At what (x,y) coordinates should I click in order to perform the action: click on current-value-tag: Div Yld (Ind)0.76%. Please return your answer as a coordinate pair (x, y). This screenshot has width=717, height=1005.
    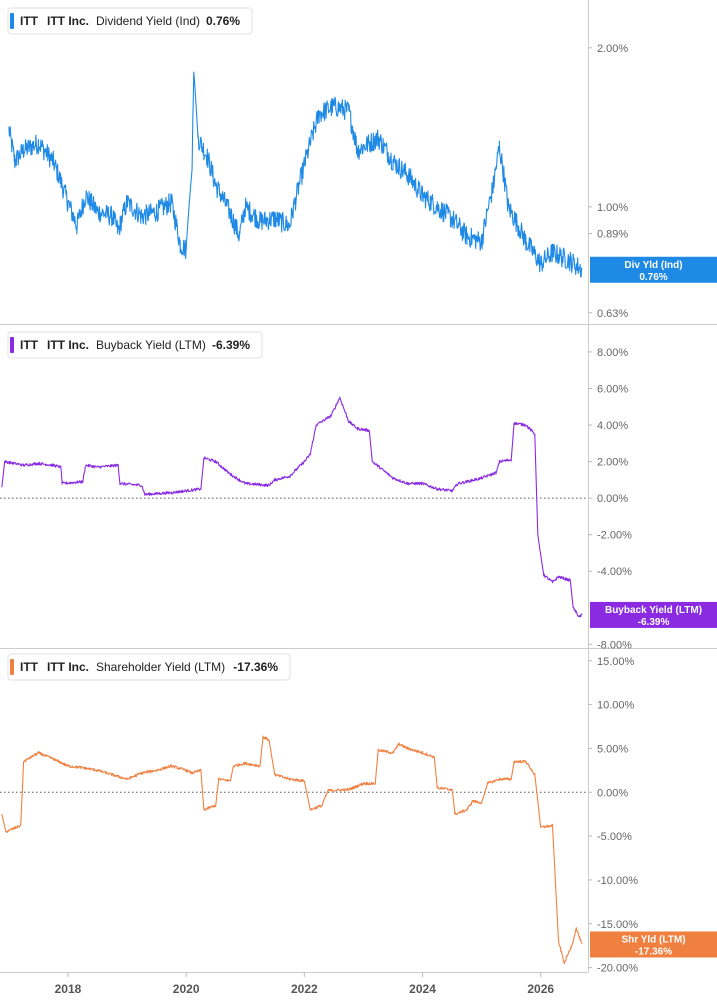
    Looking at the image, I should click on (653, 269).